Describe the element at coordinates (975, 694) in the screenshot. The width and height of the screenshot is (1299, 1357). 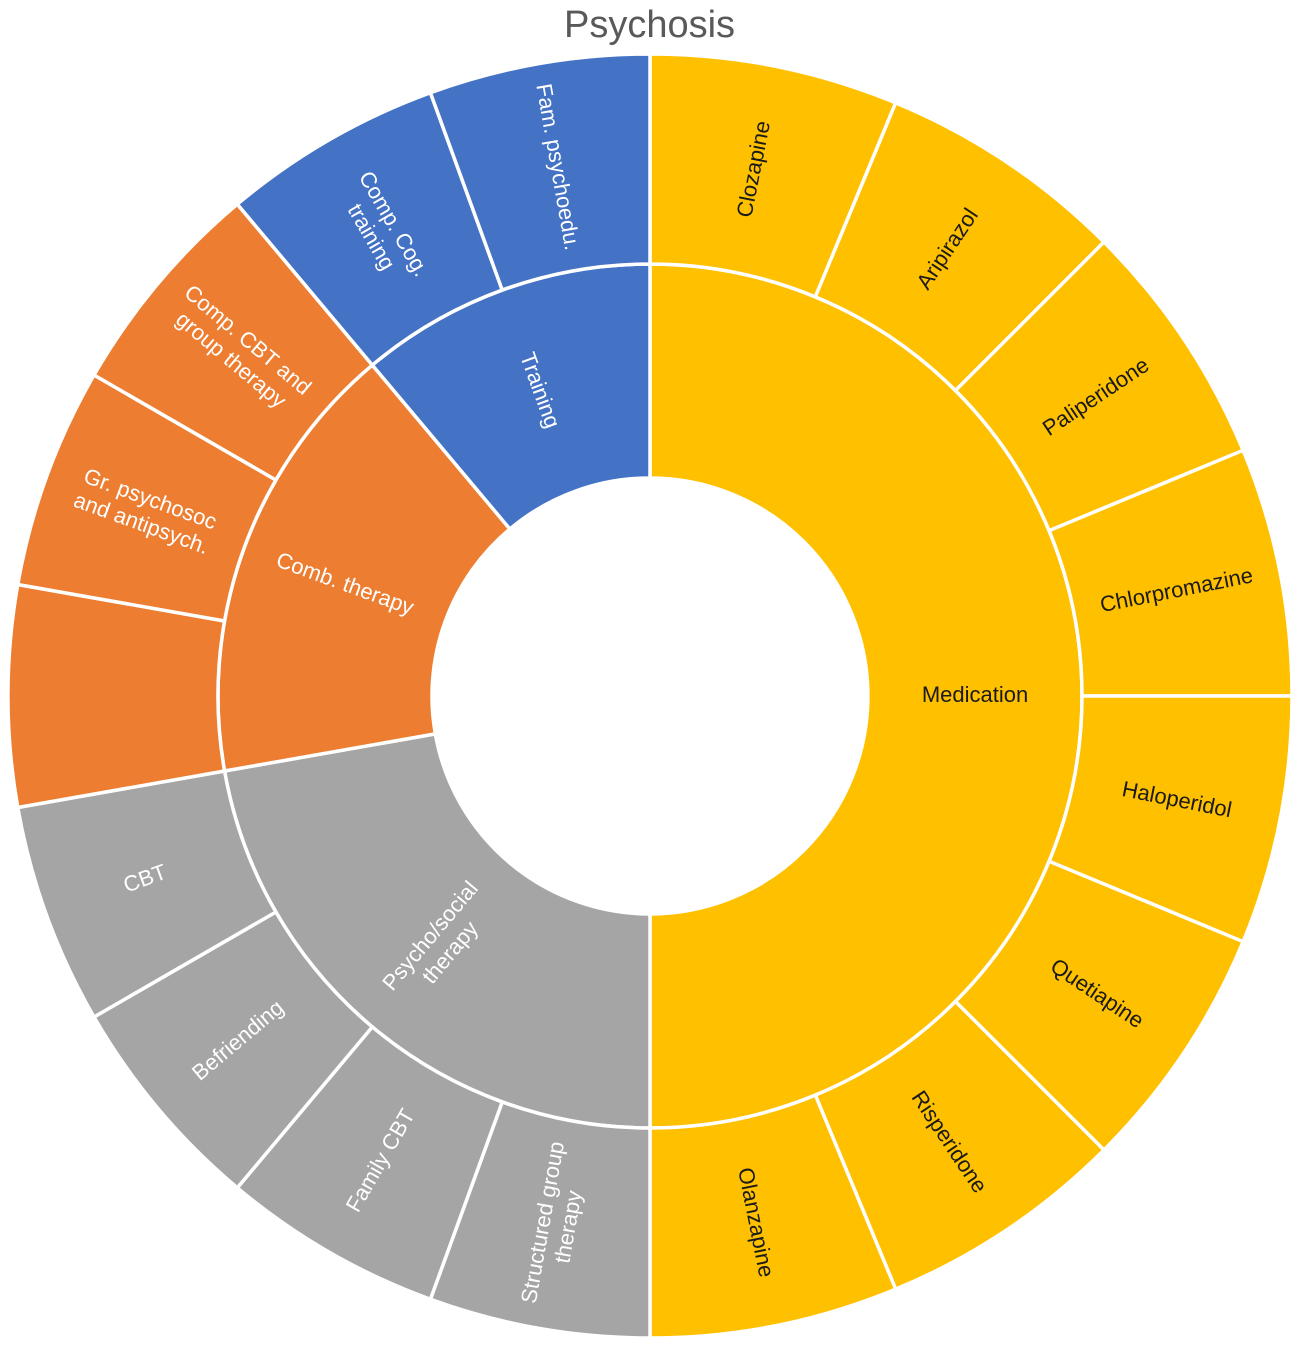
I see `inner-label-medication: Medication` at that location.